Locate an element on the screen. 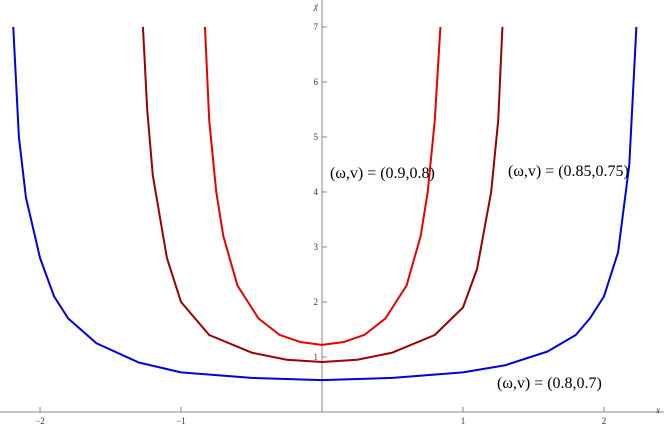 The image size is (664, 428). annotation: (ω,v) = (0.8,0.7) is located at coordinates (549, 383).